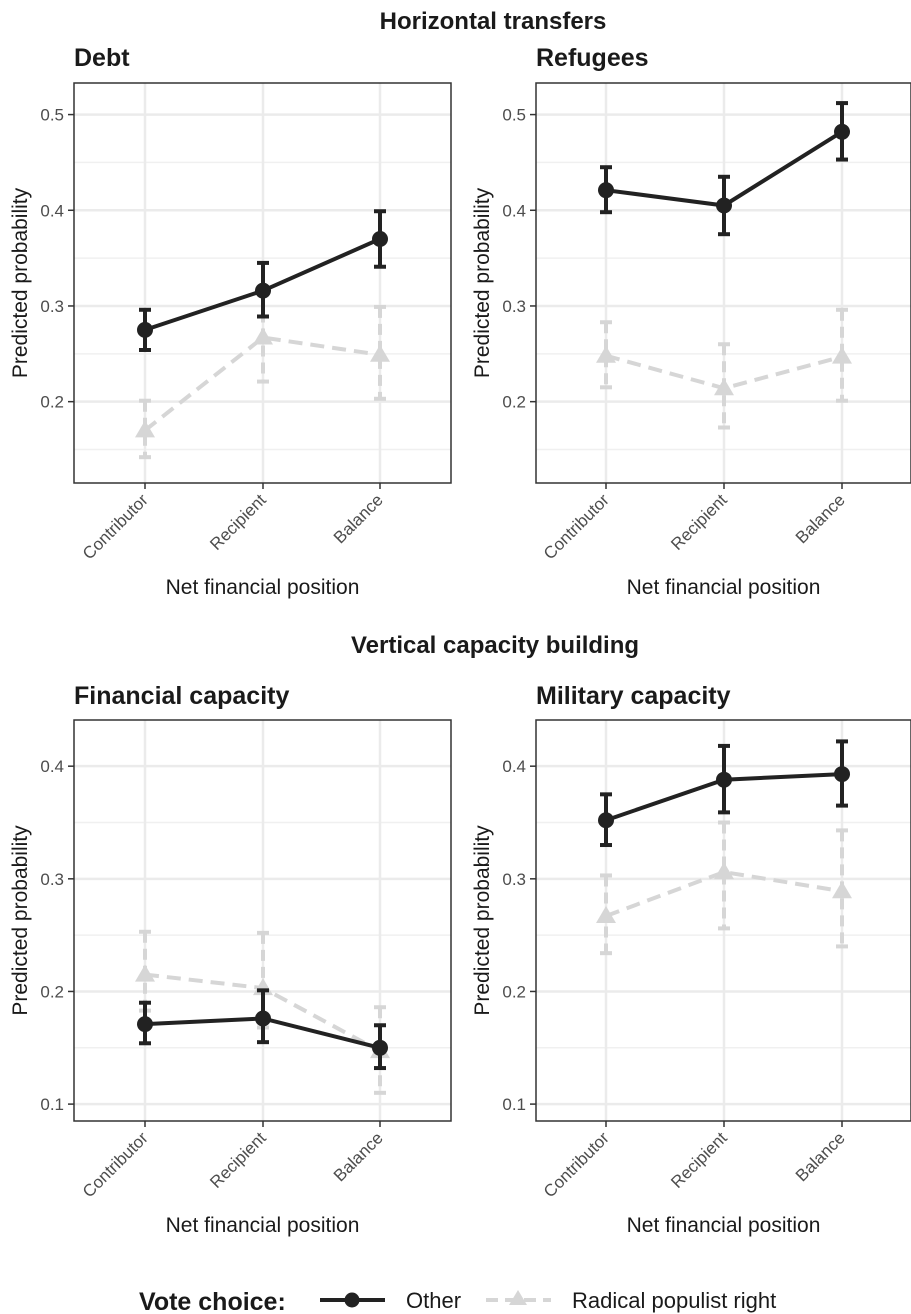 The height and width of the screenshot is (1314, 911). I want to click on legend-marker-triangle, so click(518, 1297).